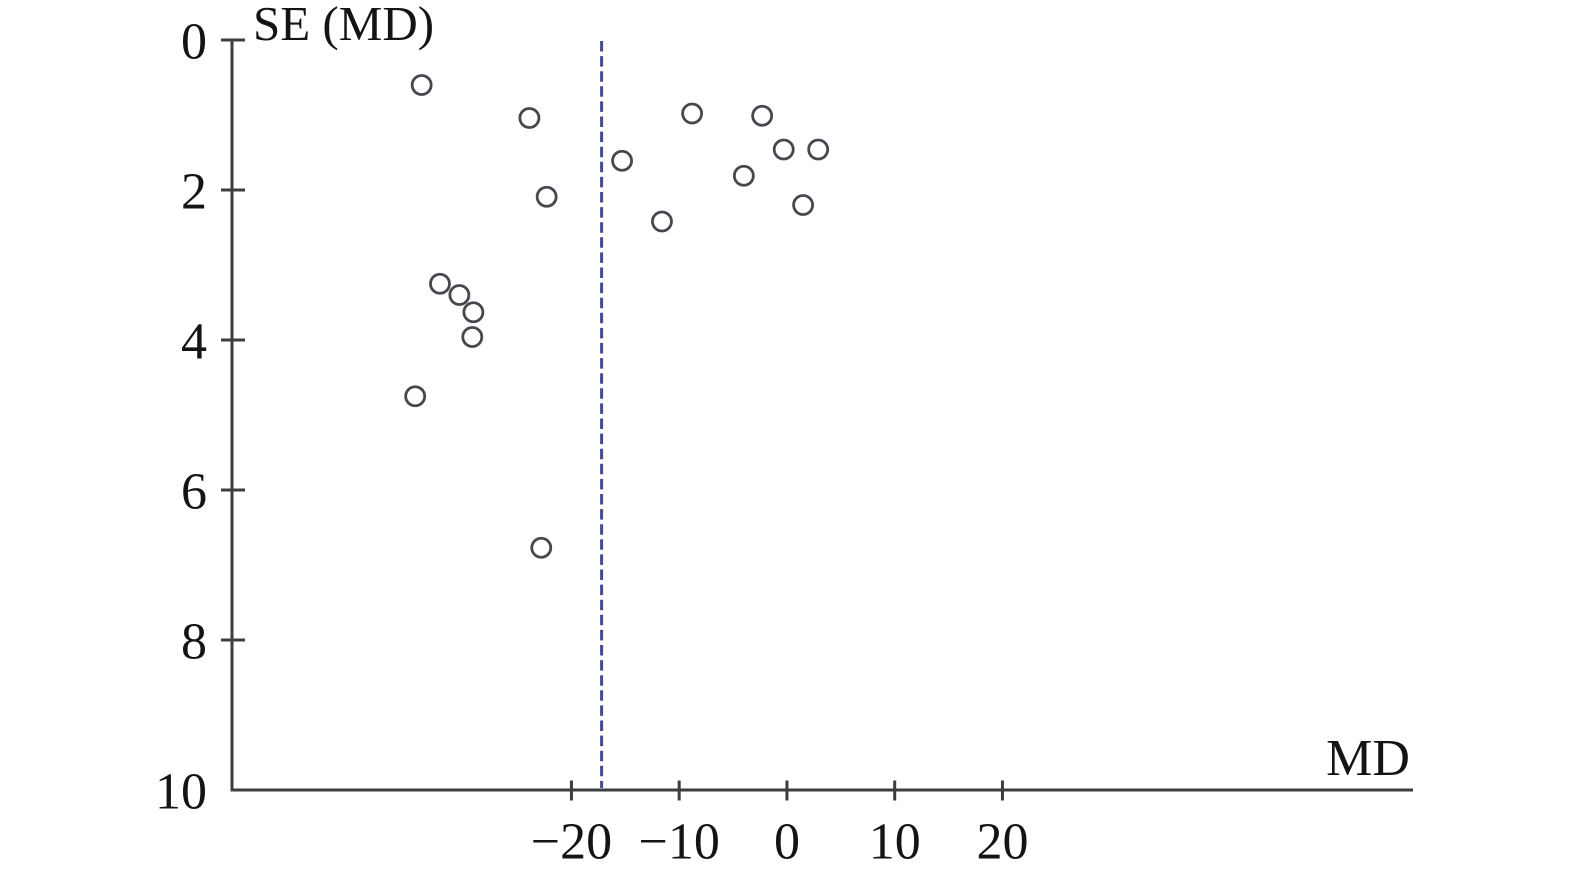 The image size is (1575, 875). What do you see at coordinates (1002, 842) in the screenshot?
I see `x-tick-label: 20` at bounding box center [1002, 842].